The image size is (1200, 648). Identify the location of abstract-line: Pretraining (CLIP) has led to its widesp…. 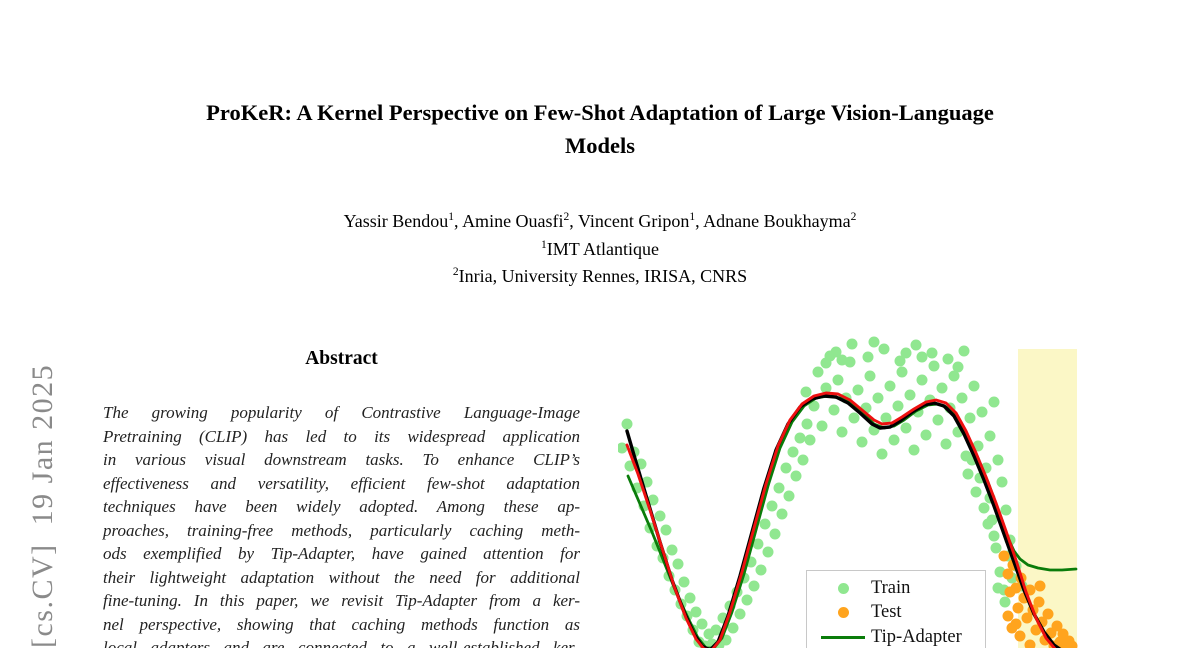
(341, 436).